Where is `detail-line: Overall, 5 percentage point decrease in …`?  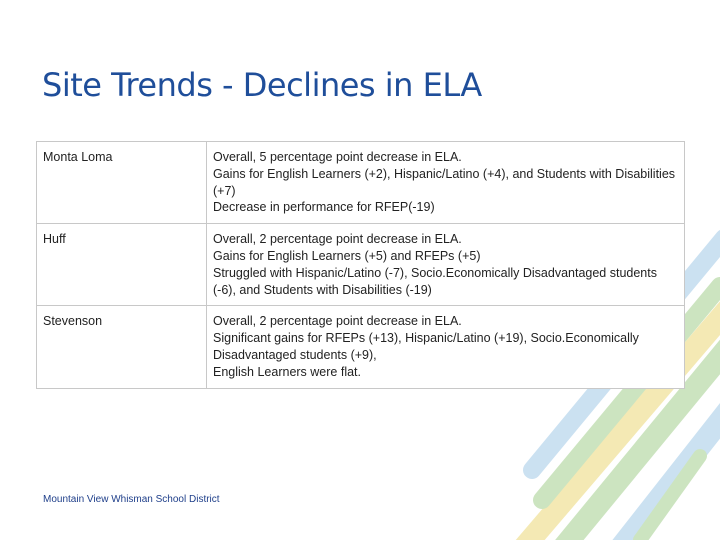
detail-line: Overall, 5 percentage point decrease in … is located at coordinates (337, 157).